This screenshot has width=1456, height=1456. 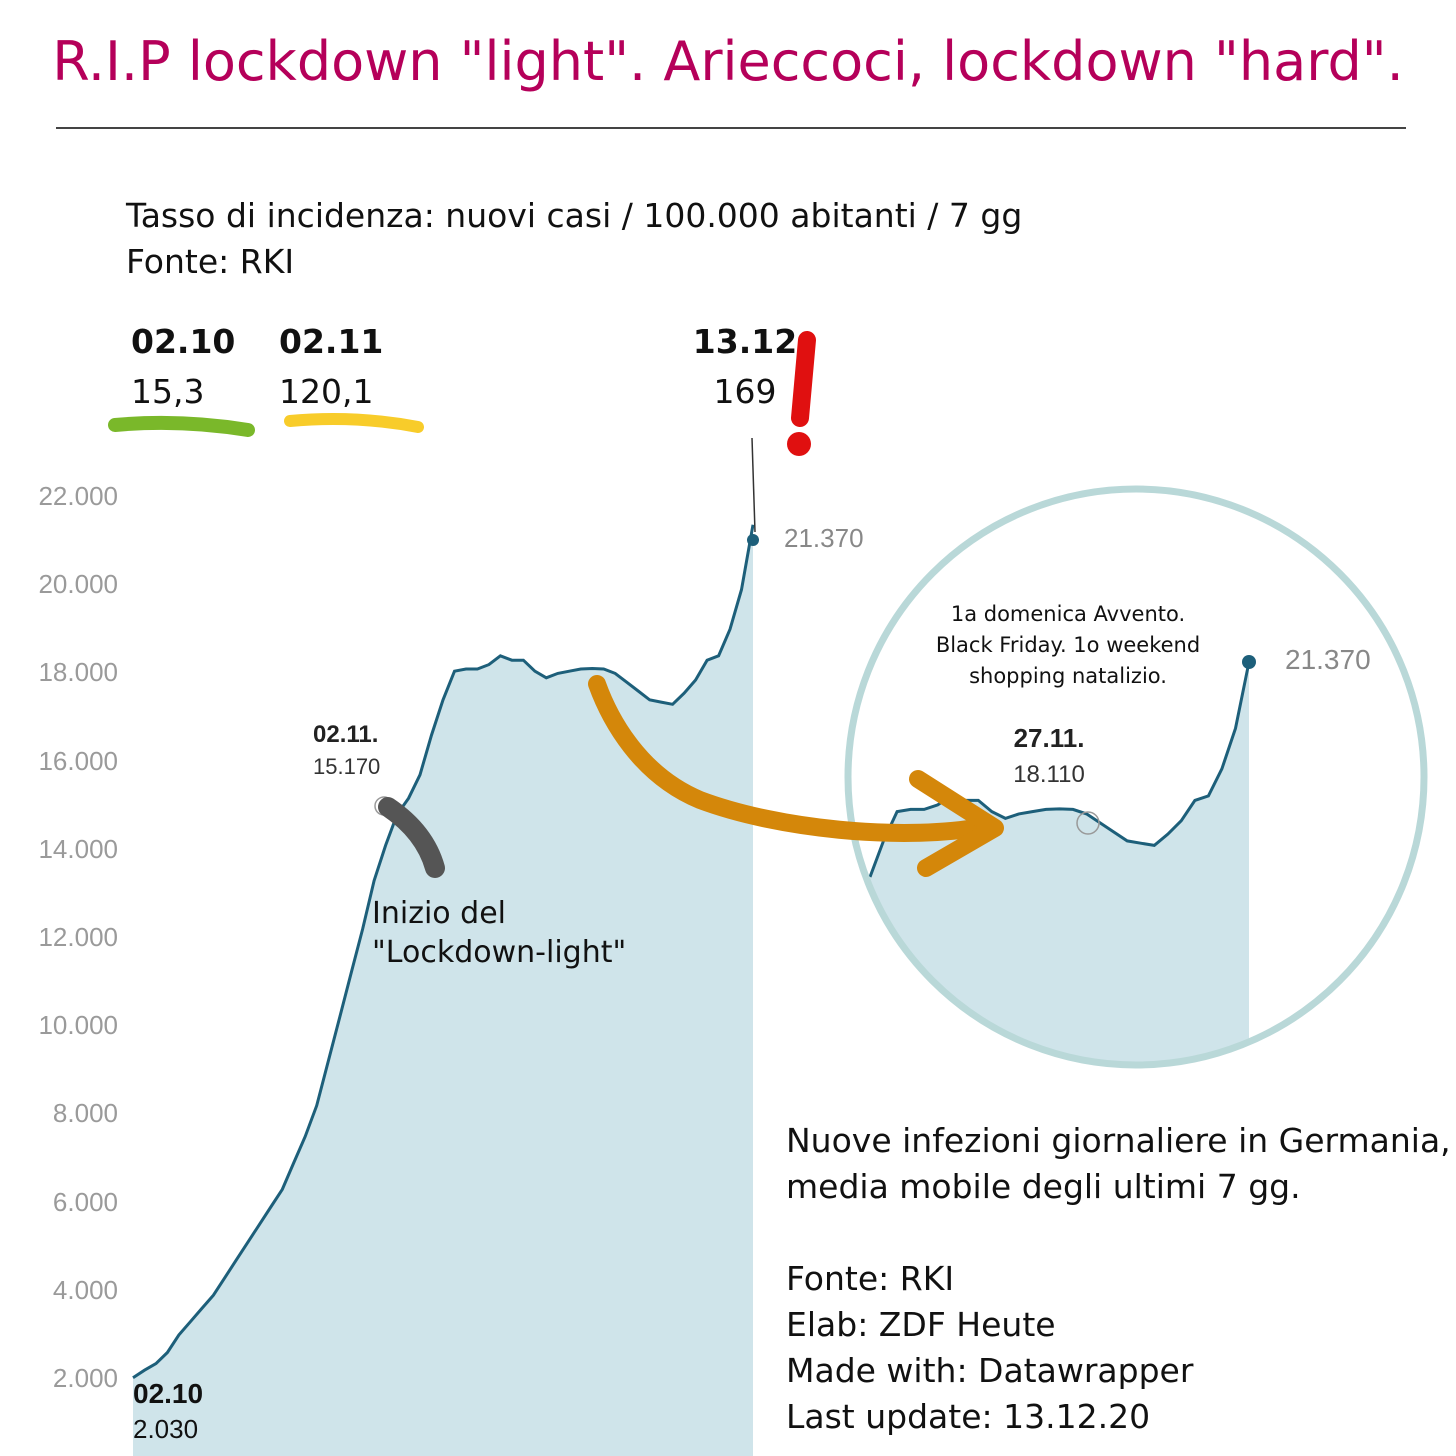 What do you see at coordinates (346, 766) in the screenshot?
I see `lockdown-value-label: 15.170` at bounding box center [346, 766].